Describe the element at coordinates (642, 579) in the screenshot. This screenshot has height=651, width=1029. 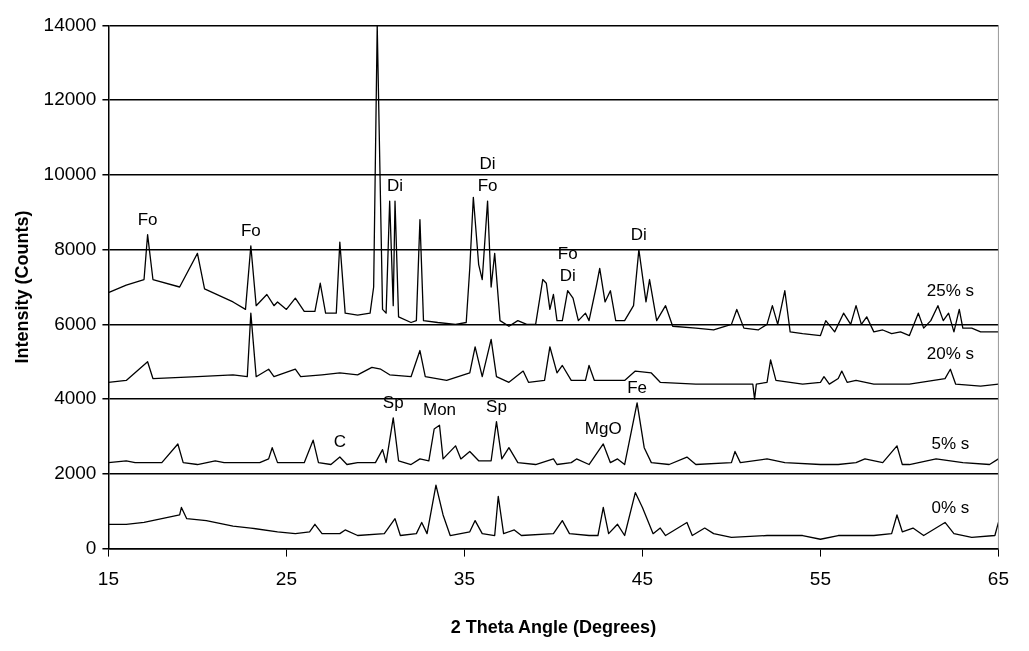
I see `x-tick-label: 45` at that location.